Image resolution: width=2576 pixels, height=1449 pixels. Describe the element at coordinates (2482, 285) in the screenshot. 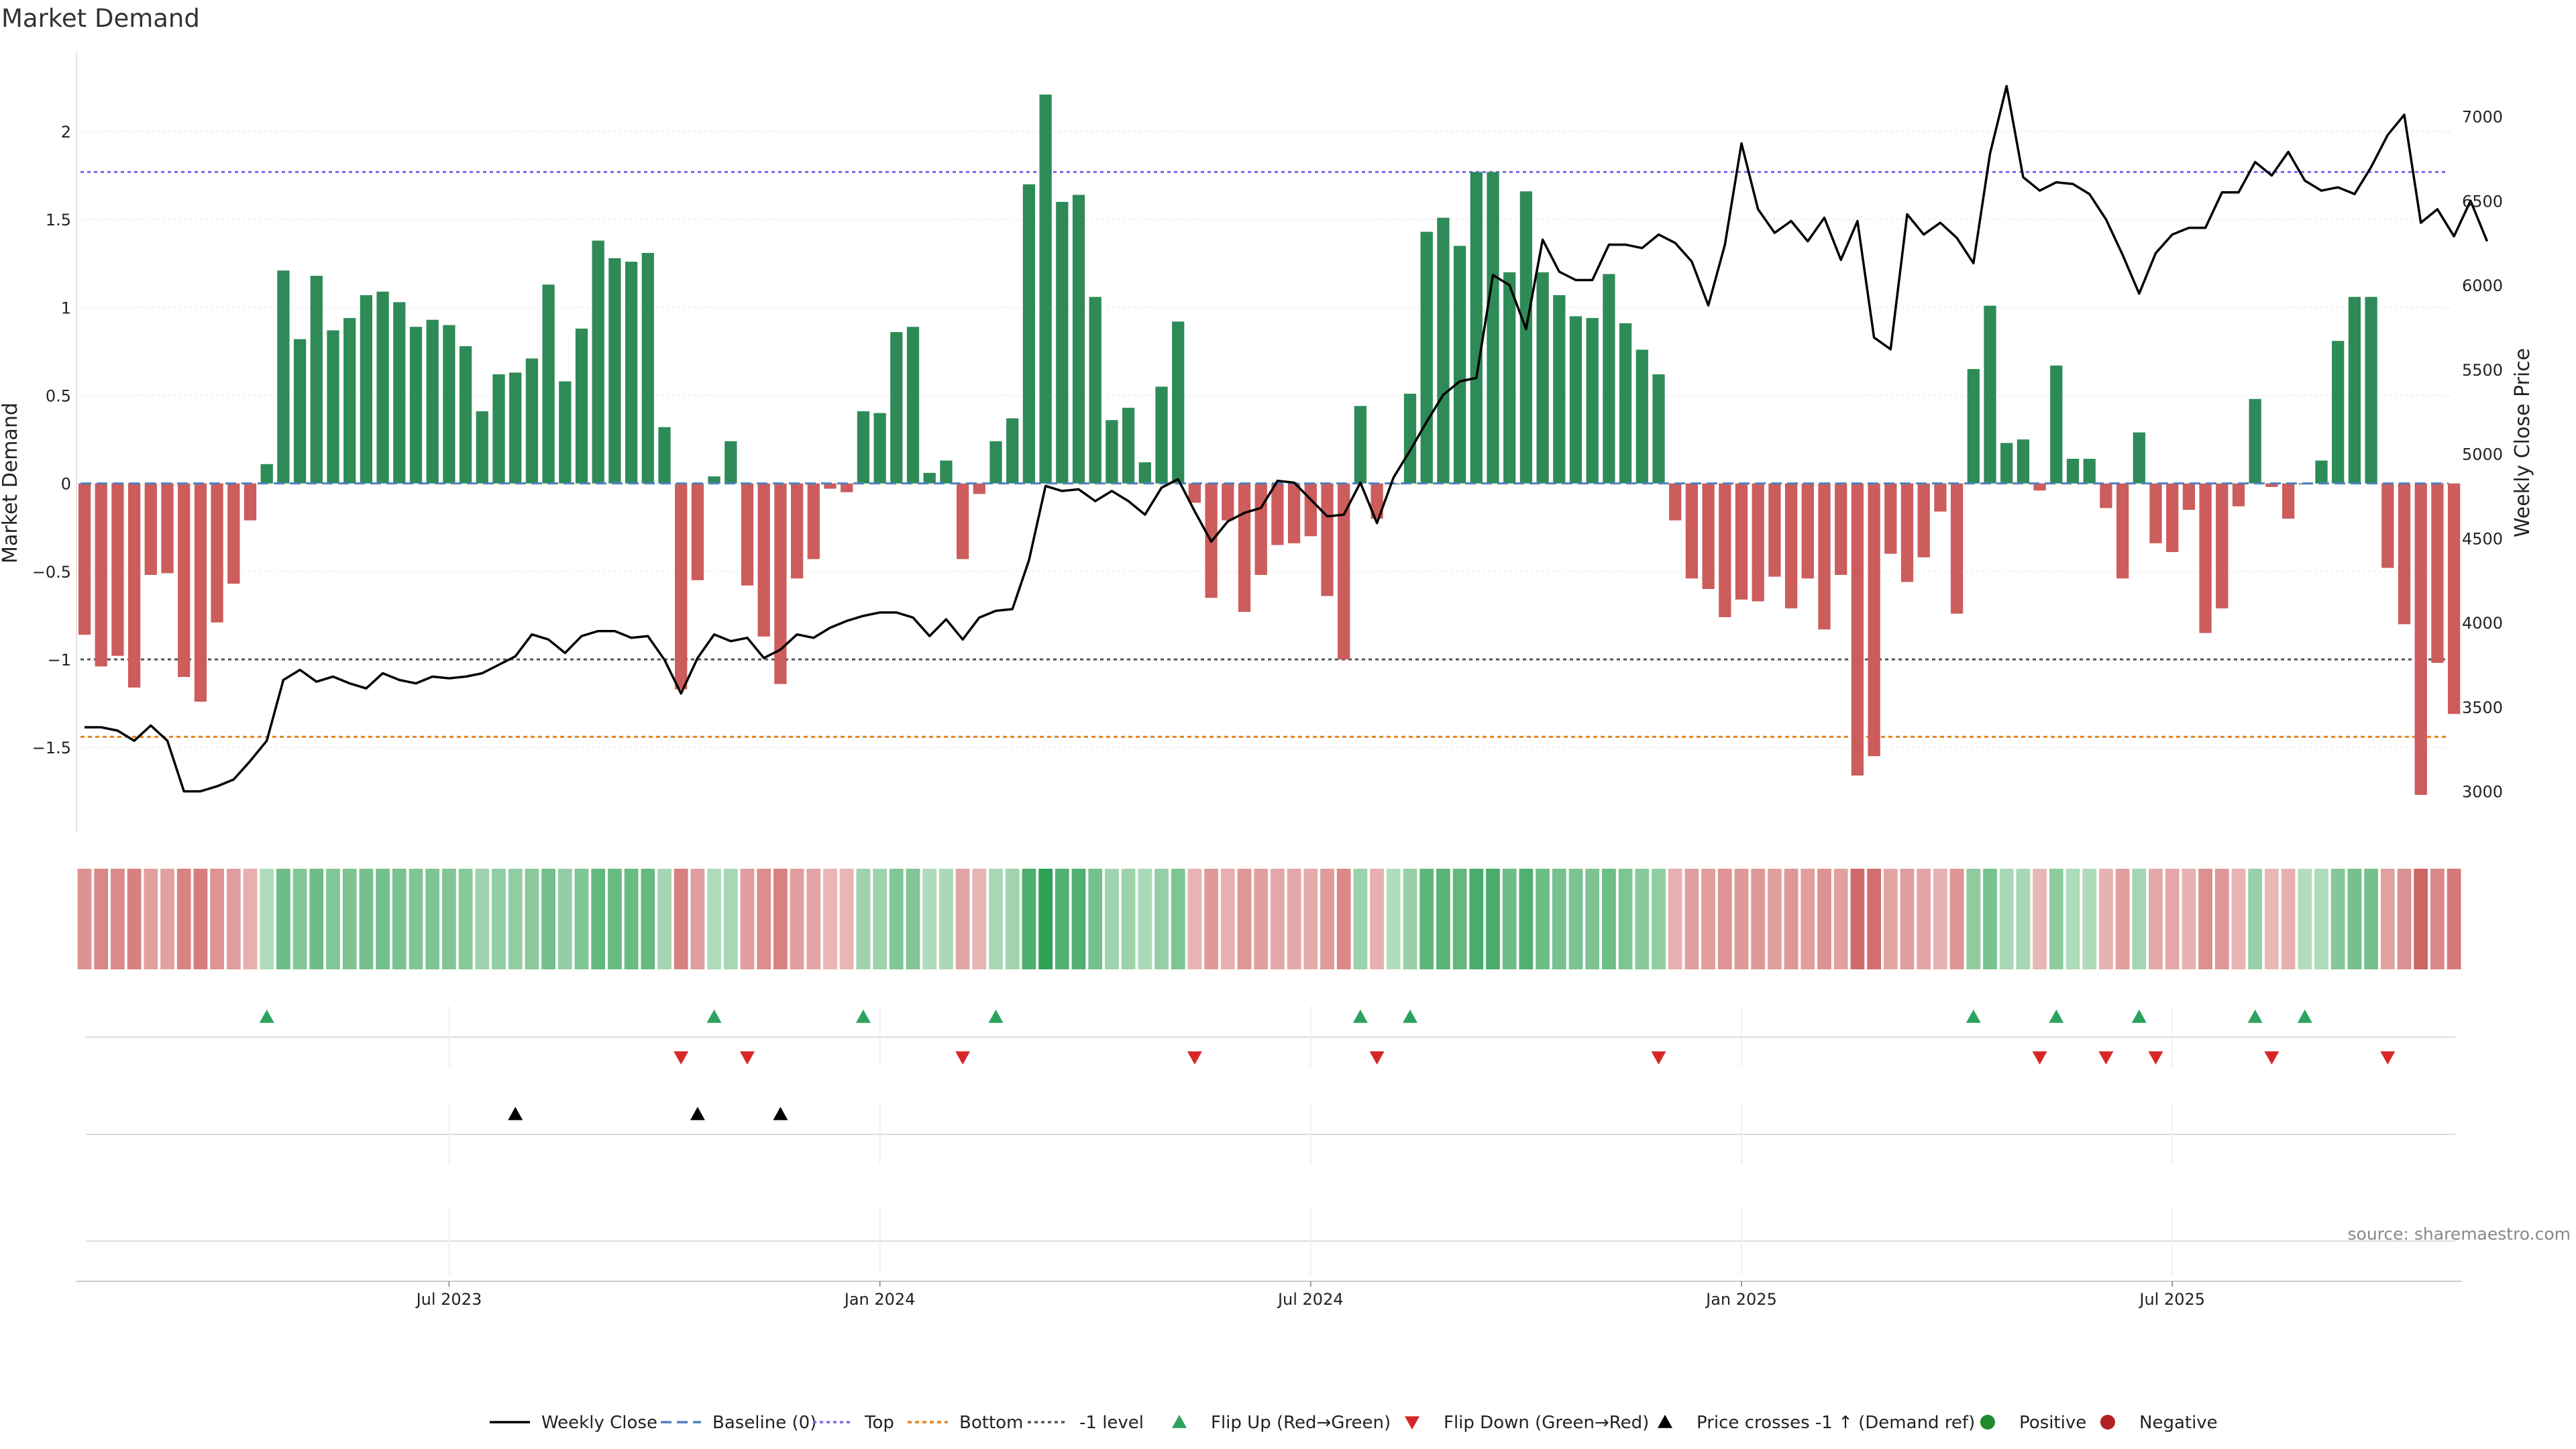

I see `y2-tick-label: 6000` at that location.